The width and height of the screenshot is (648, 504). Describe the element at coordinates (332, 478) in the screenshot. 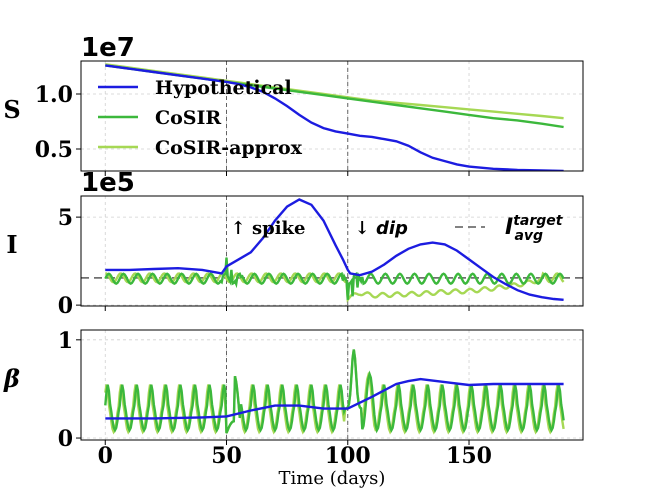

I see `x-axis-label: Time (days)` at that location.